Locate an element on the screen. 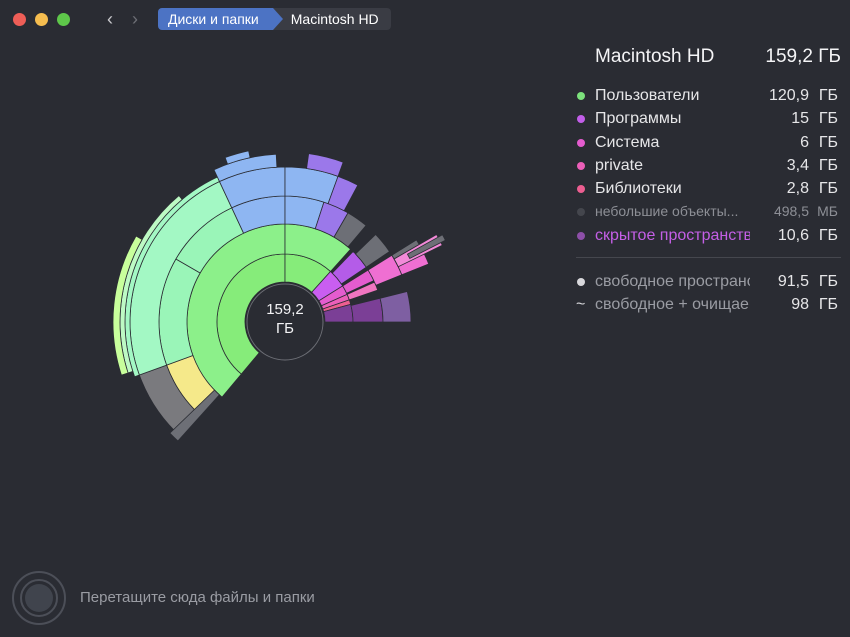  tilde-icon: ~ is located at coordinates (581, 305).